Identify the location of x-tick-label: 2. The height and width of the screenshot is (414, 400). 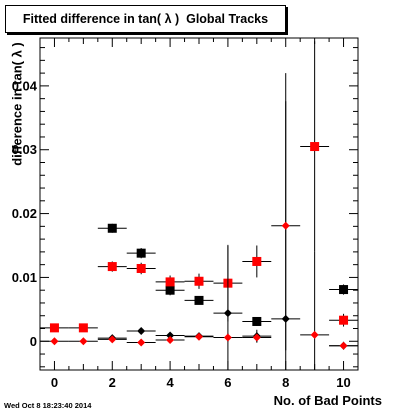
(112, 382).